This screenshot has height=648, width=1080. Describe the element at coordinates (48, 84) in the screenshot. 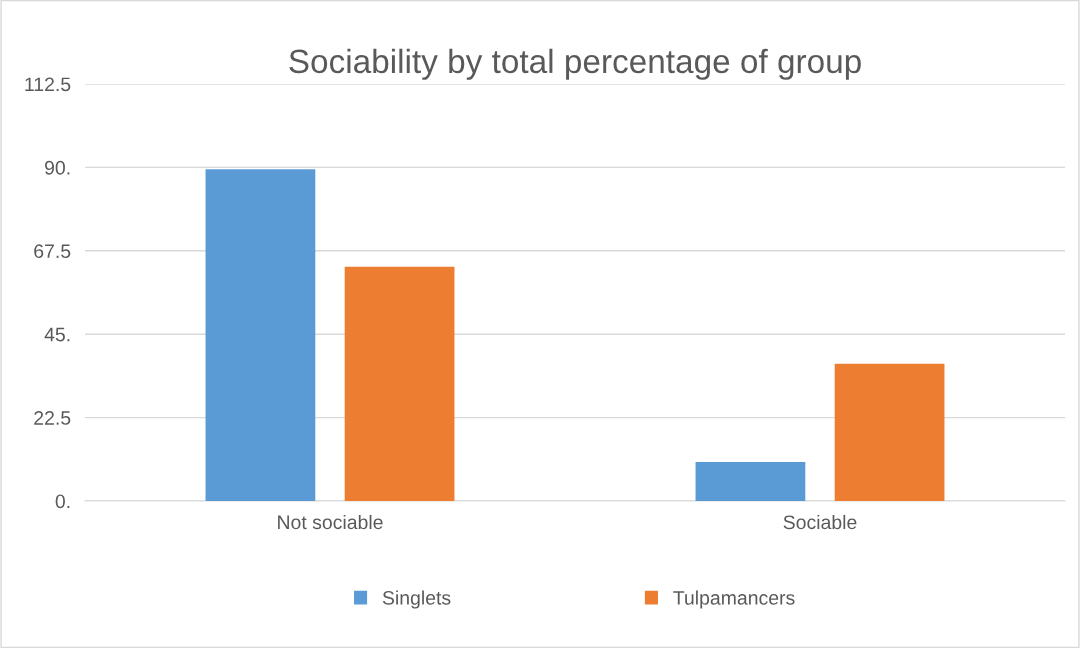

I see `y-tick-label: 112.5` at that location.